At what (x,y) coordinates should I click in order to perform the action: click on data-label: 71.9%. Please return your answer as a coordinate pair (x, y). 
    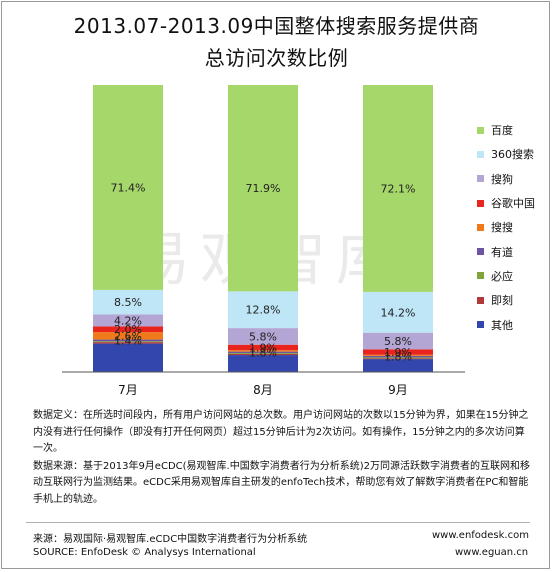
    Looking at the image, I should click on (263, 188).